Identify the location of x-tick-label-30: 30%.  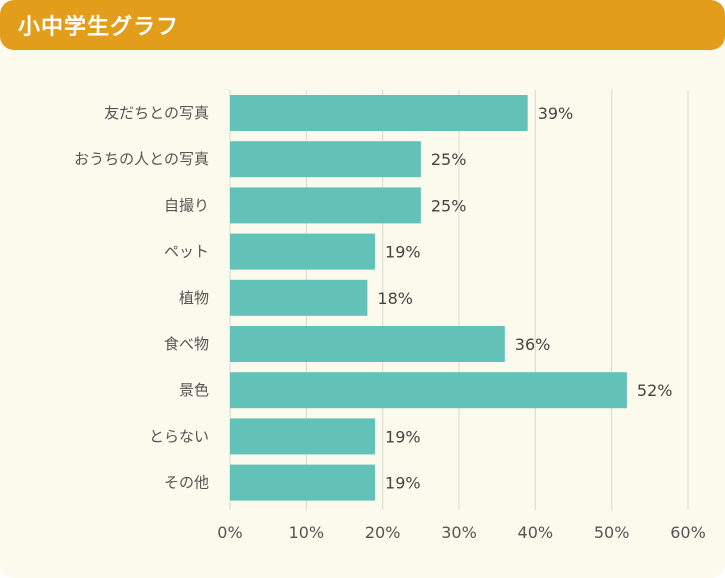
(459, 532).